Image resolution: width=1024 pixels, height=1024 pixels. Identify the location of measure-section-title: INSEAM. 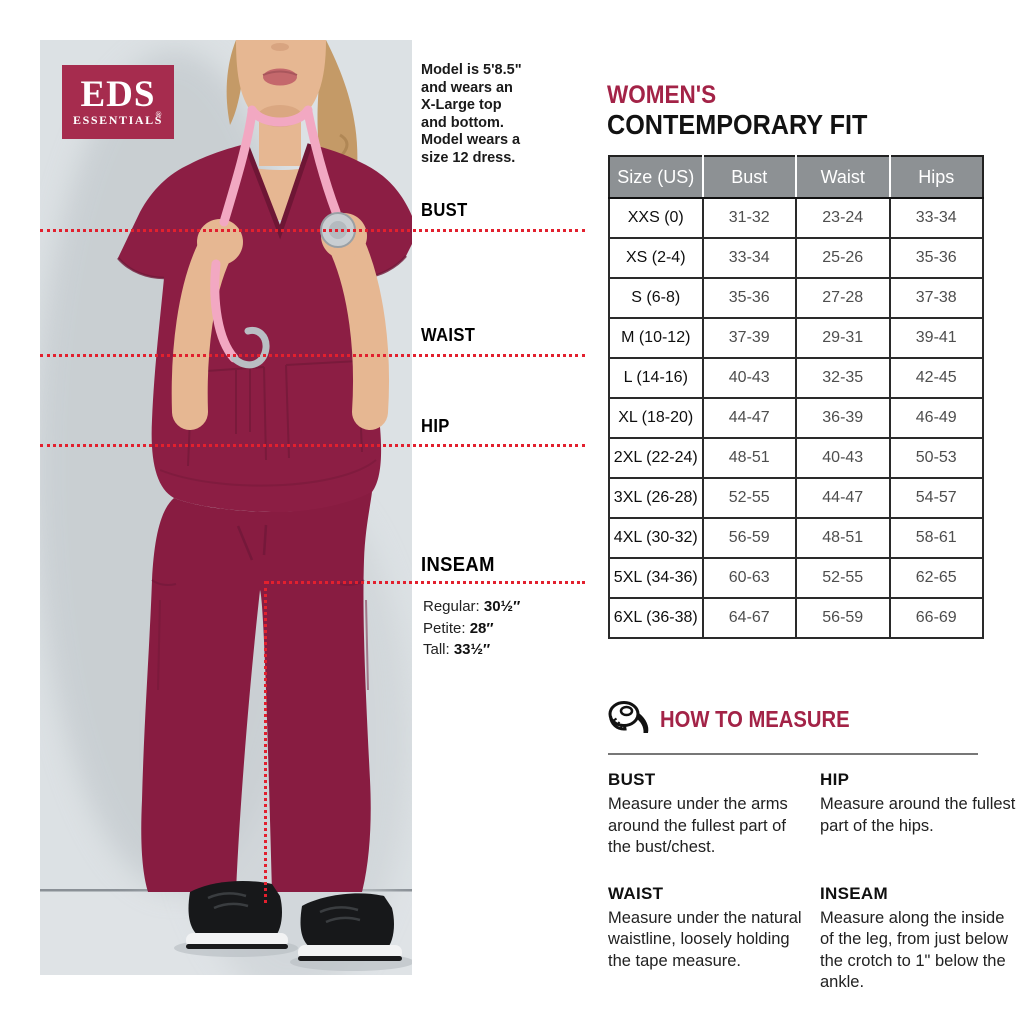
(854, 893).